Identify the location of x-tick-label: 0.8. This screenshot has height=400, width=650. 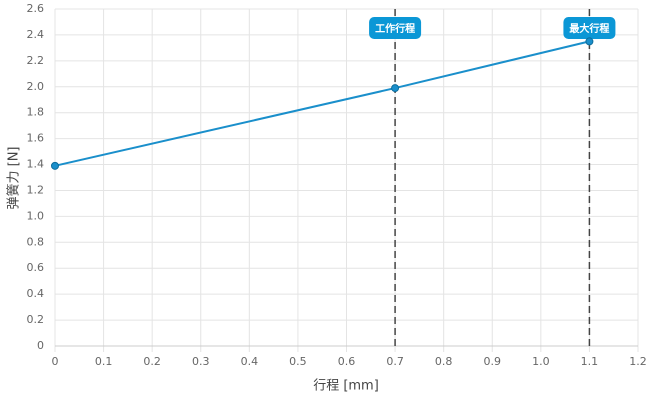
(444, 361).